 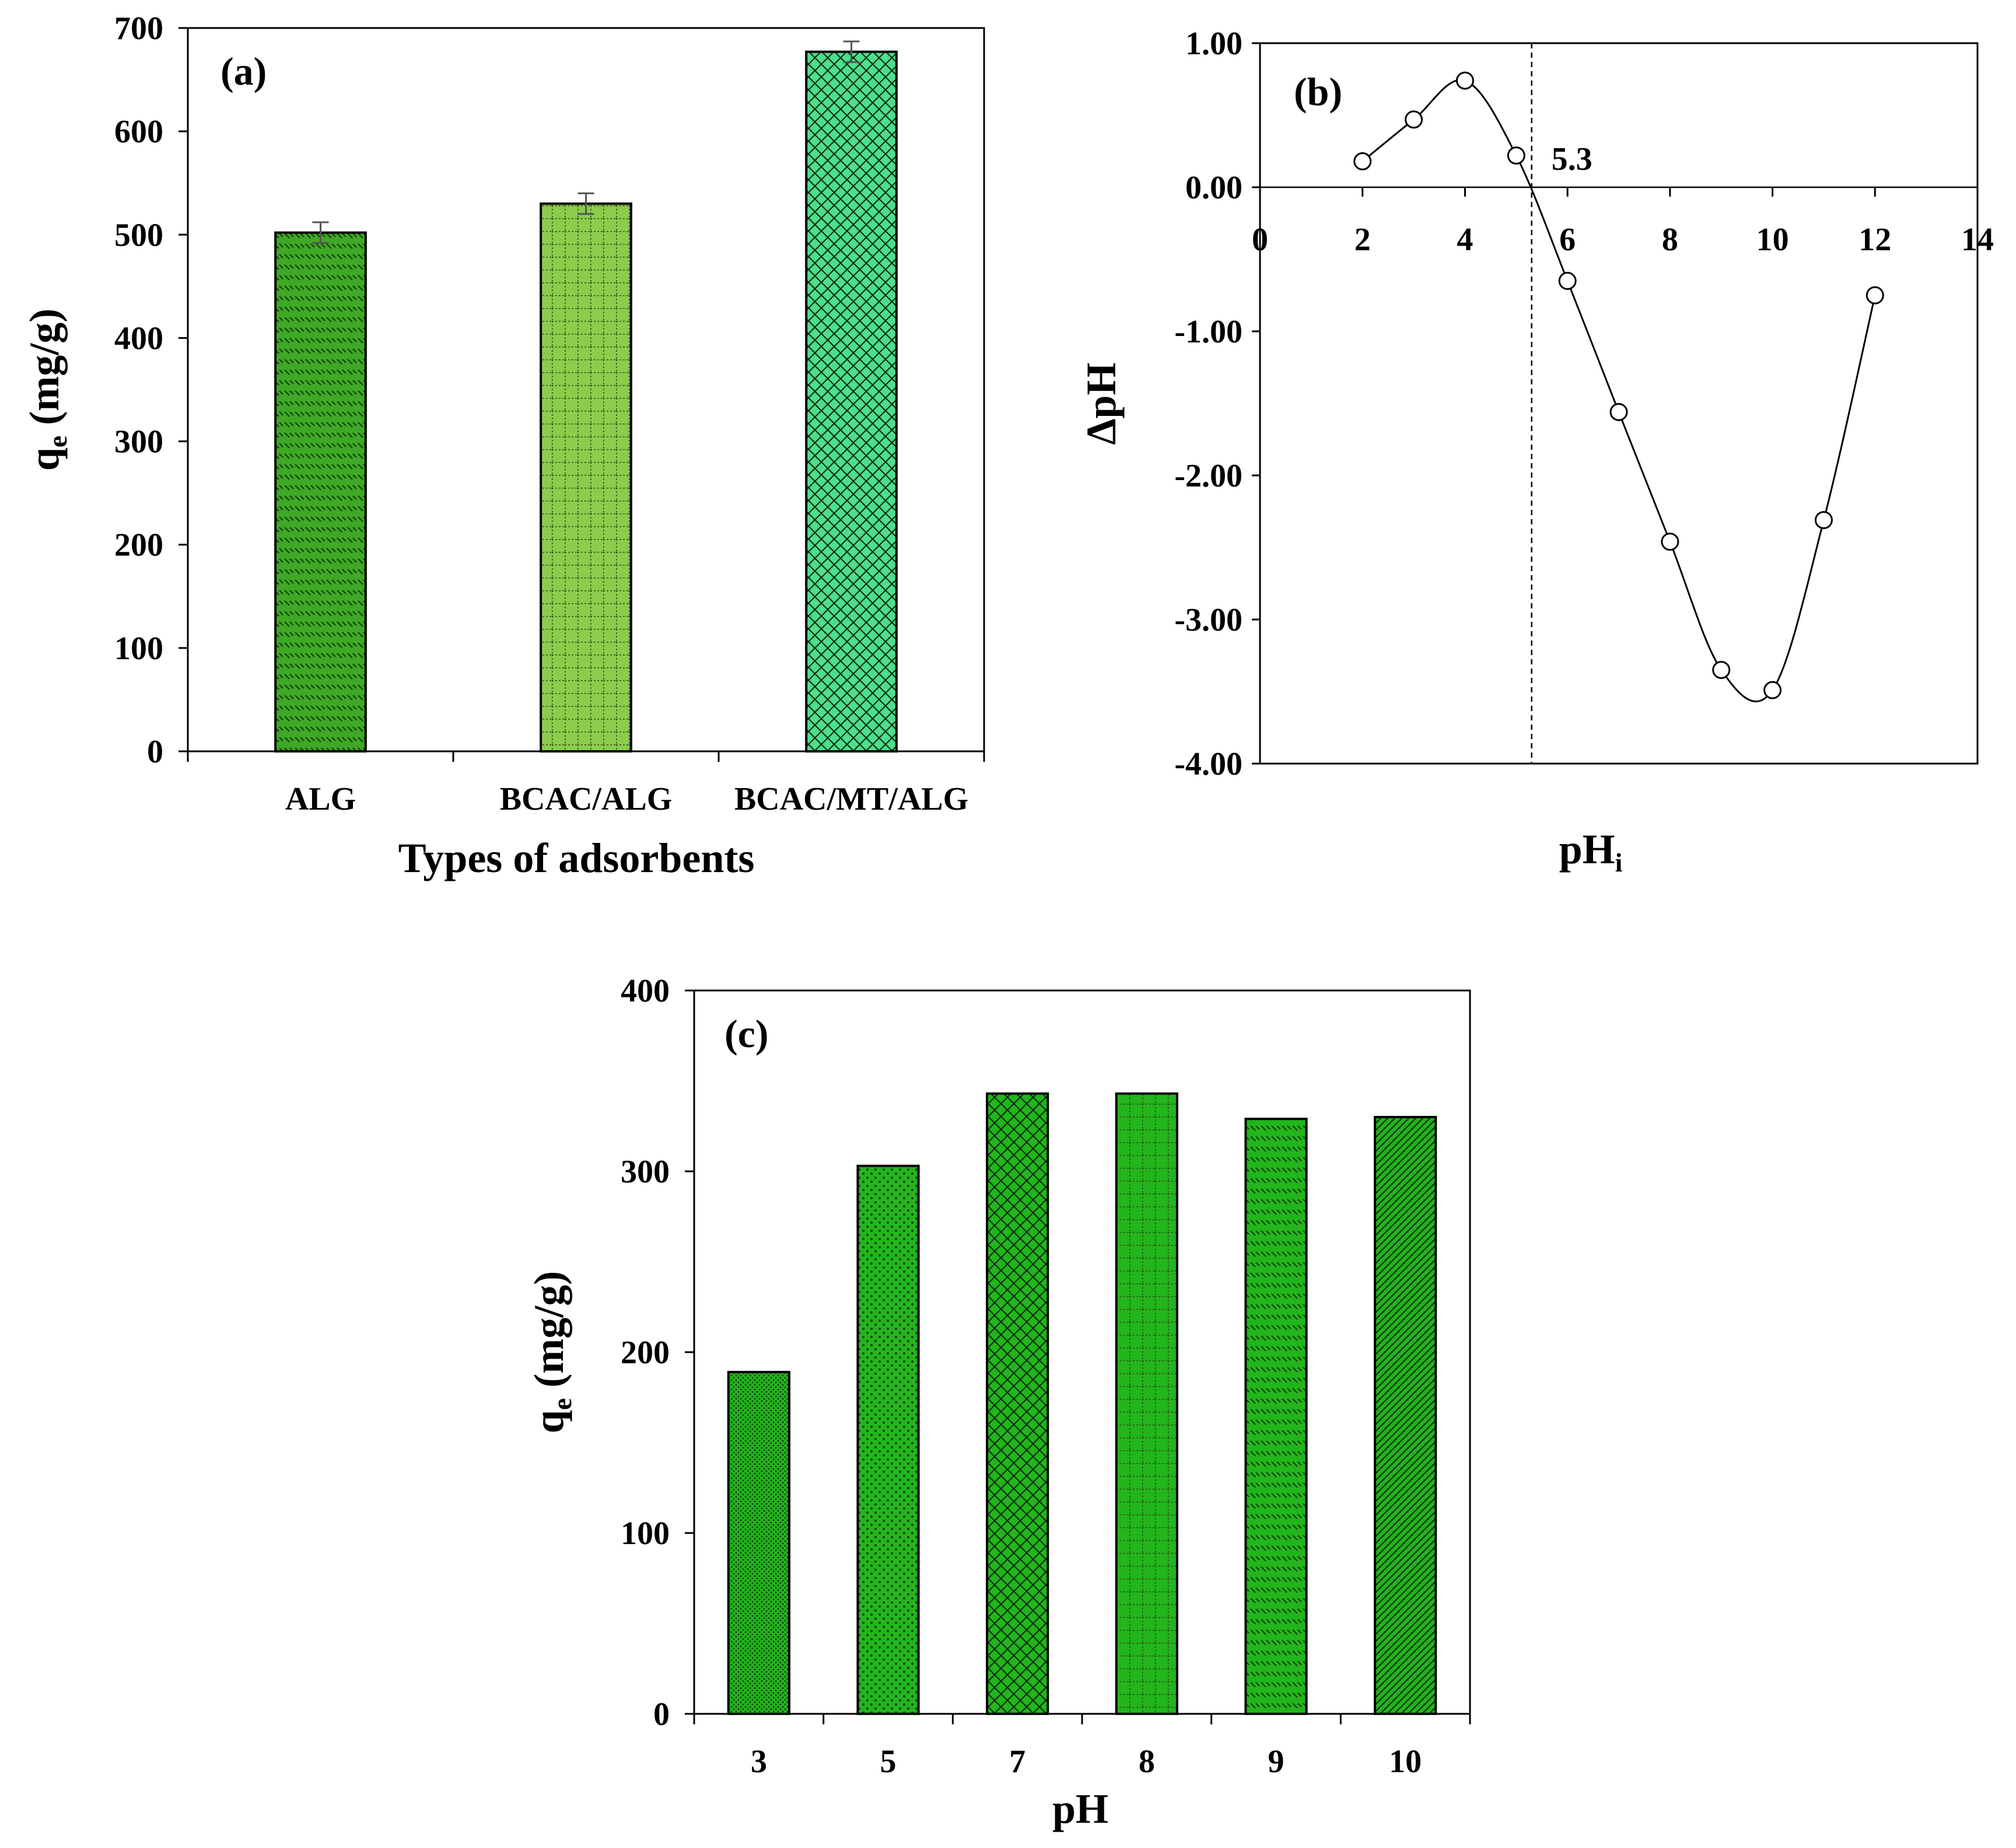 I want to click on c-y-tick-label: 0, so click(x=661, y=1714).